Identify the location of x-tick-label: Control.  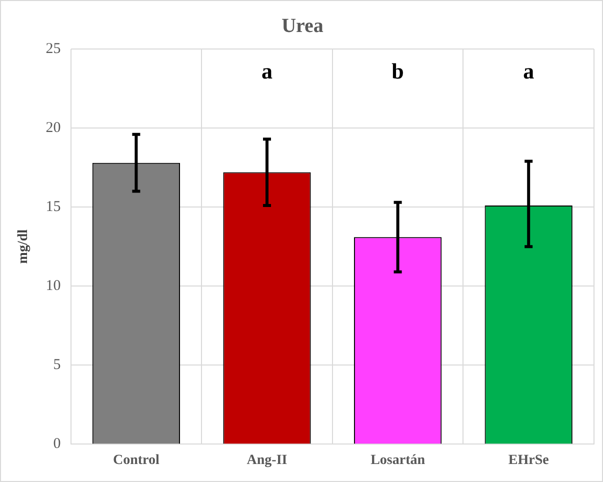
(136, 460).